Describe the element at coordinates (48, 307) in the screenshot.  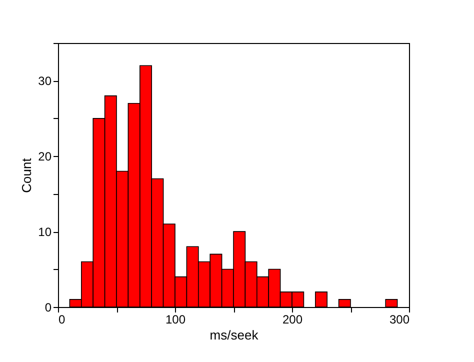
I see `y-tick-label: 0` at that location.